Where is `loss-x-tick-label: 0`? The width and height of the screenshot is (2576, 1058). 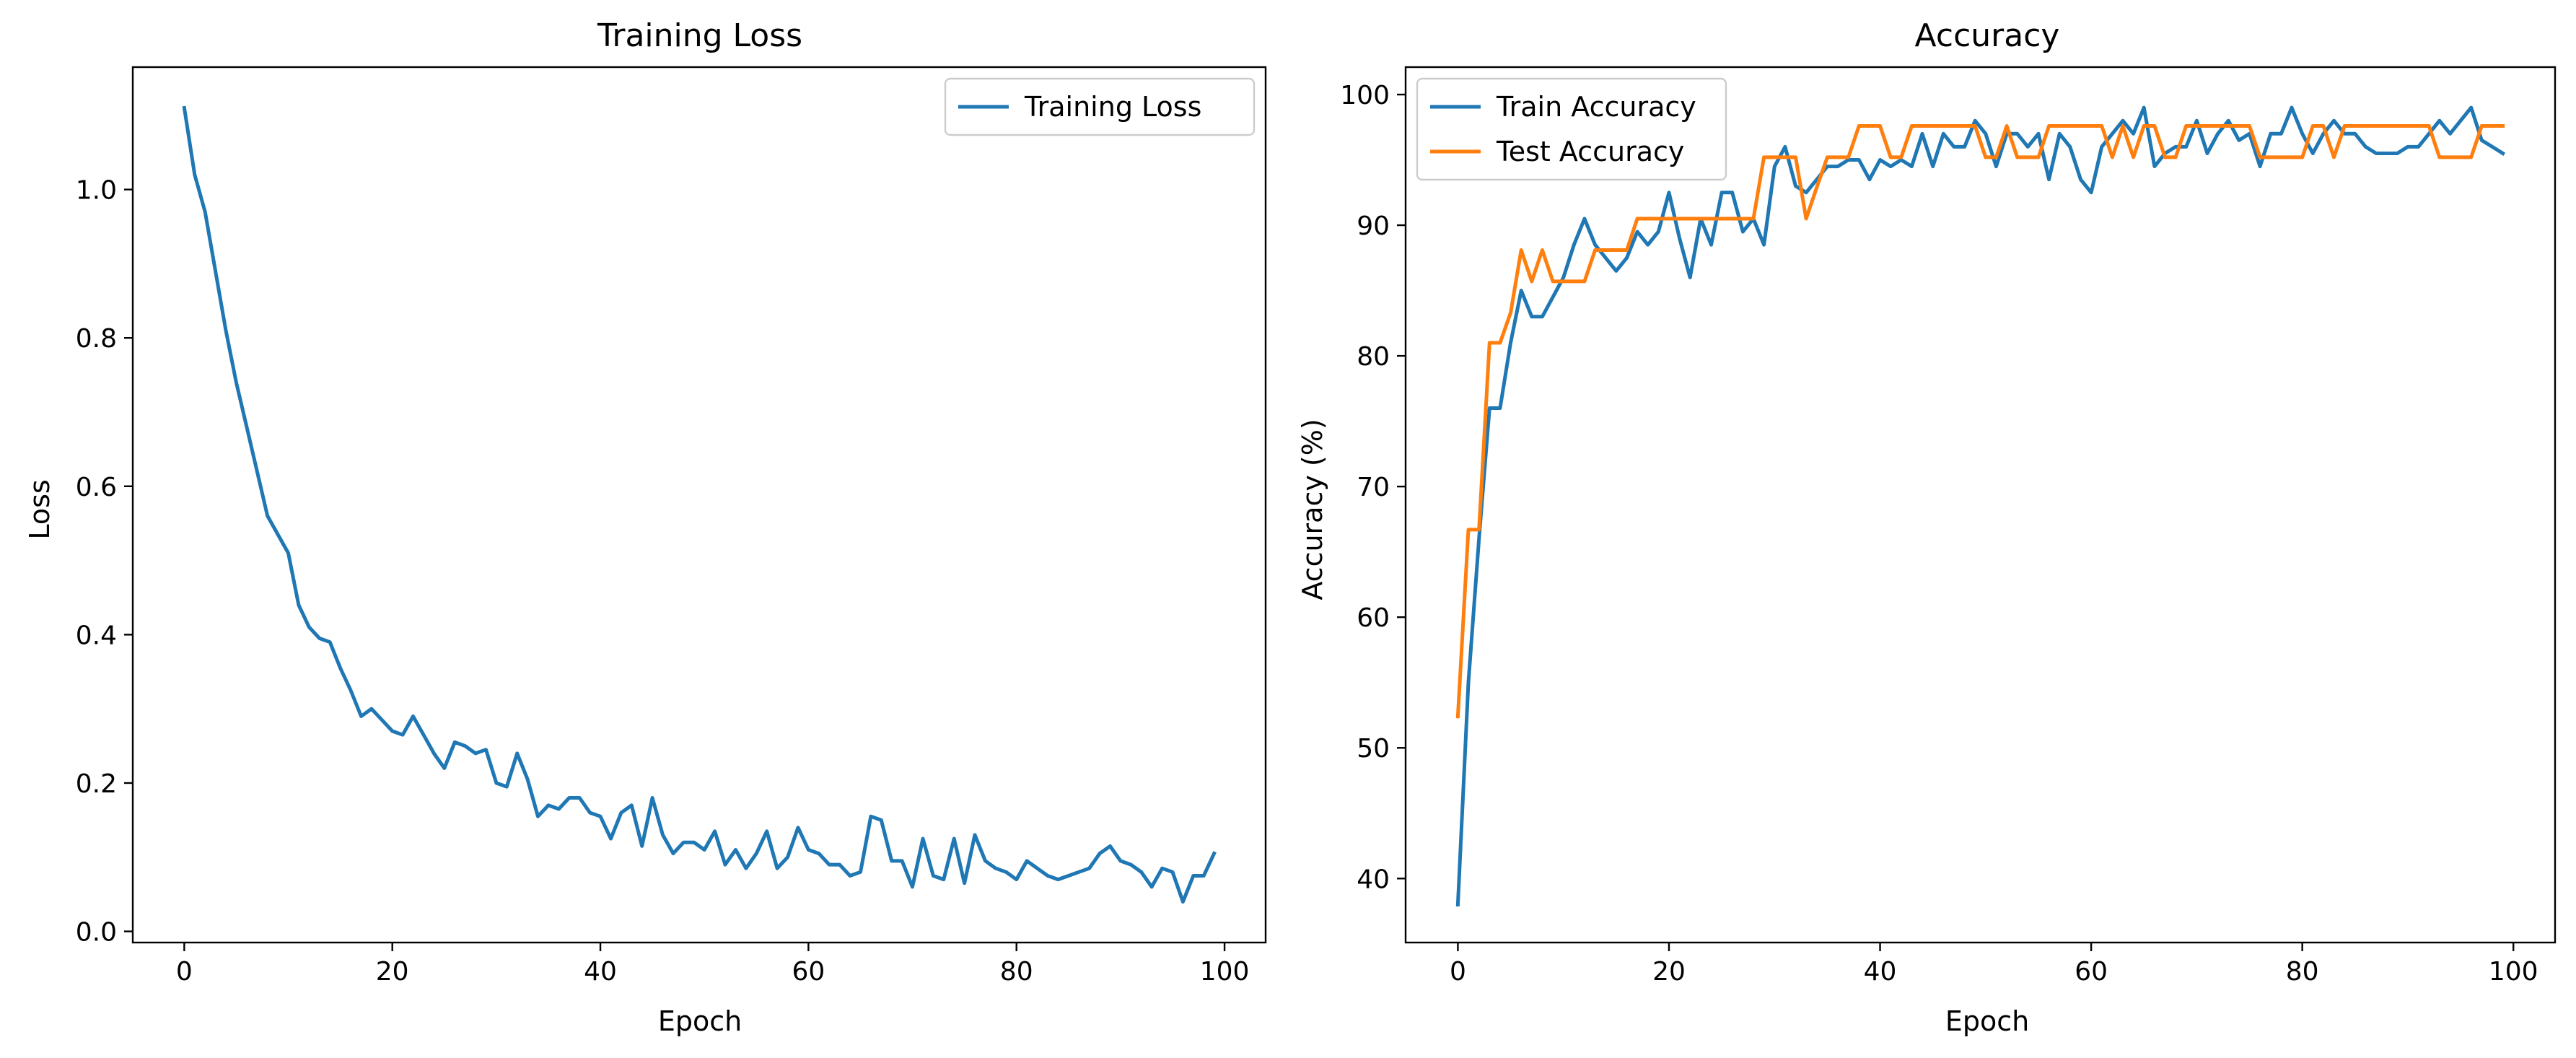
loss-x-tick-label: 0 is located at coordinates (184, 972).